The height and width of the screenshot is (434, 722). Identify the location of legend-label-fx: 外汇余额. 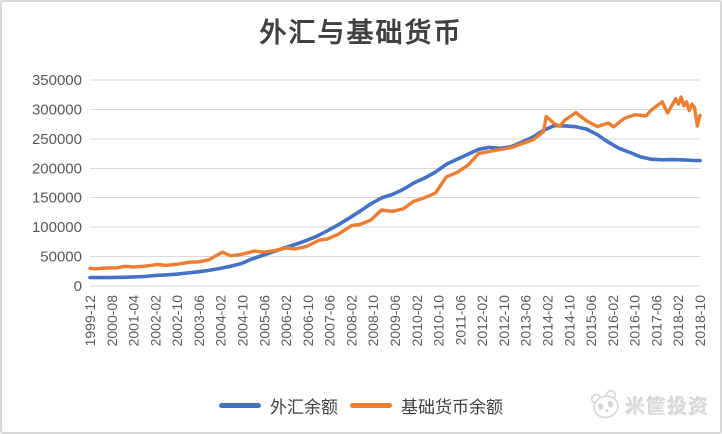
(304, 407).